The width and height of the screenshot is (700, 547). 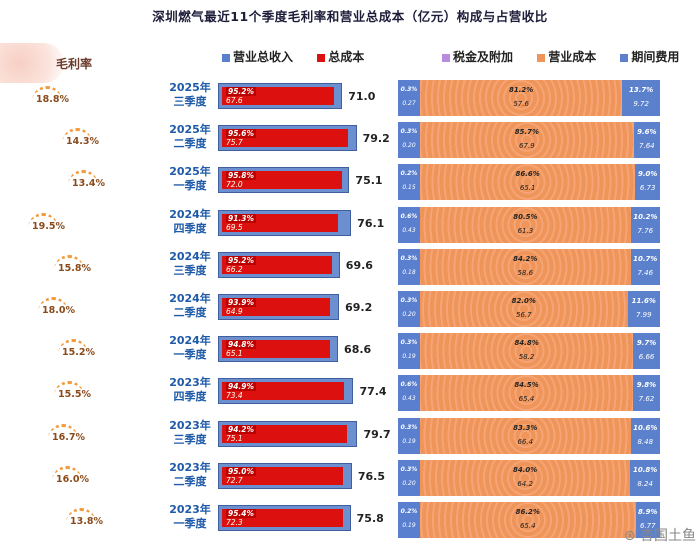 What do you see at coordinates (645, 435) in the screenshot?
I see `period-expense-segment: 10.6% 8.48` at bounding box center [645, 435].